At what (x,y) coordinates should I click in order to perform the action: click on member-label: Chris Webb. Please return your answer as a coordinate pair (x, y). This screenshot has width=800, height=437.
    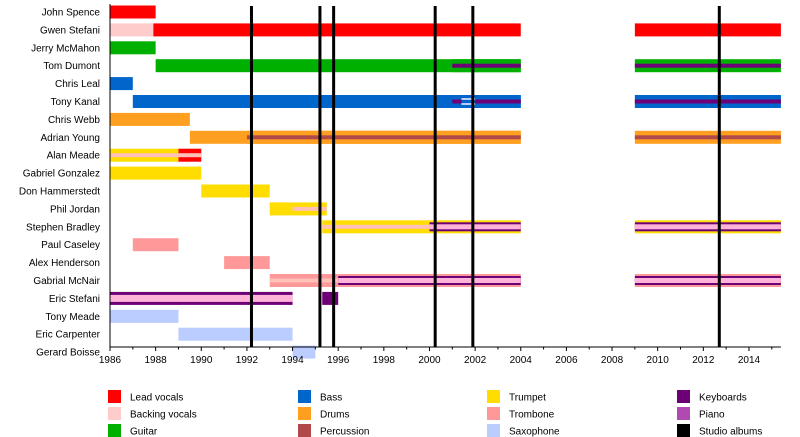
    Looking at the image, I should click on (74, 120).